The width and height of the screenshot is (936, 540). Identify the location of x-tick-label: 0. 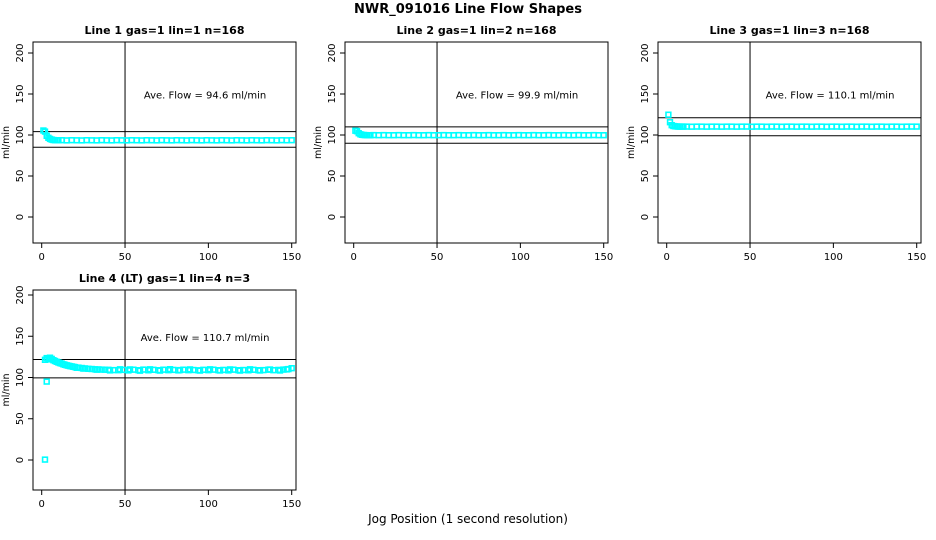
(354, 257).